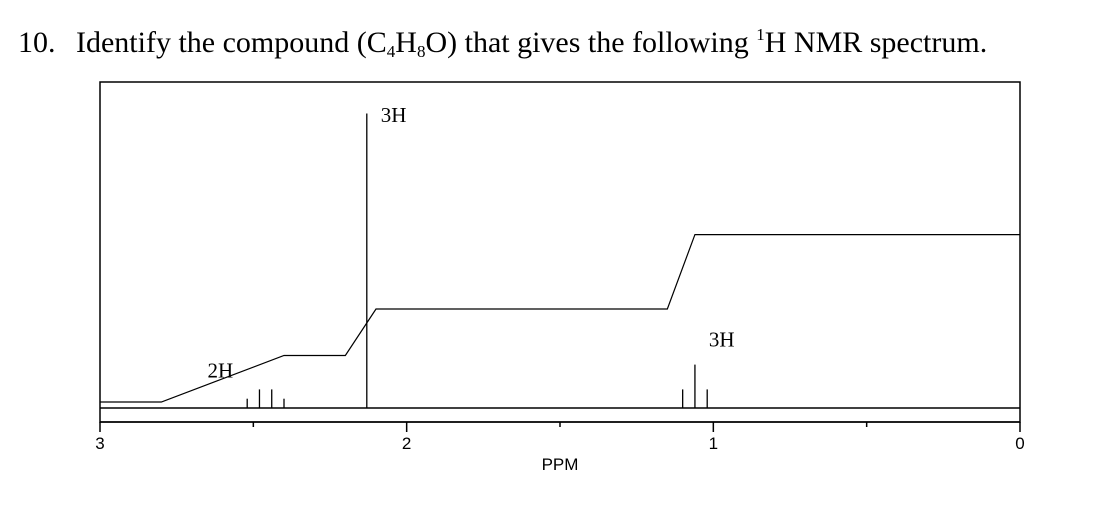  I want to click on x-tick-label-3: 3, so click(99, 443).